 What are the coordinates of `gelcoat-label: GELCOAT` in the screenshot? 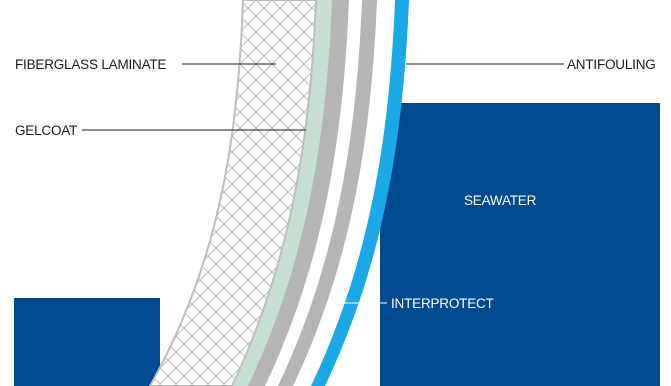 It's located at (46, 130).